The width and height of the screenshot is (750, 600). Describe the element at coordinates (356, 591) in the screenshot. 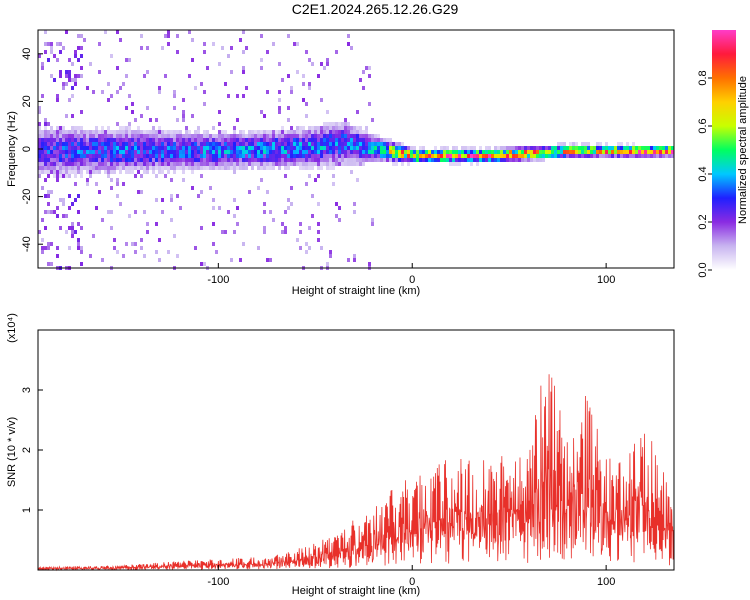

I see `snr-x-axis-label: Height of straight line (km)` at that location.